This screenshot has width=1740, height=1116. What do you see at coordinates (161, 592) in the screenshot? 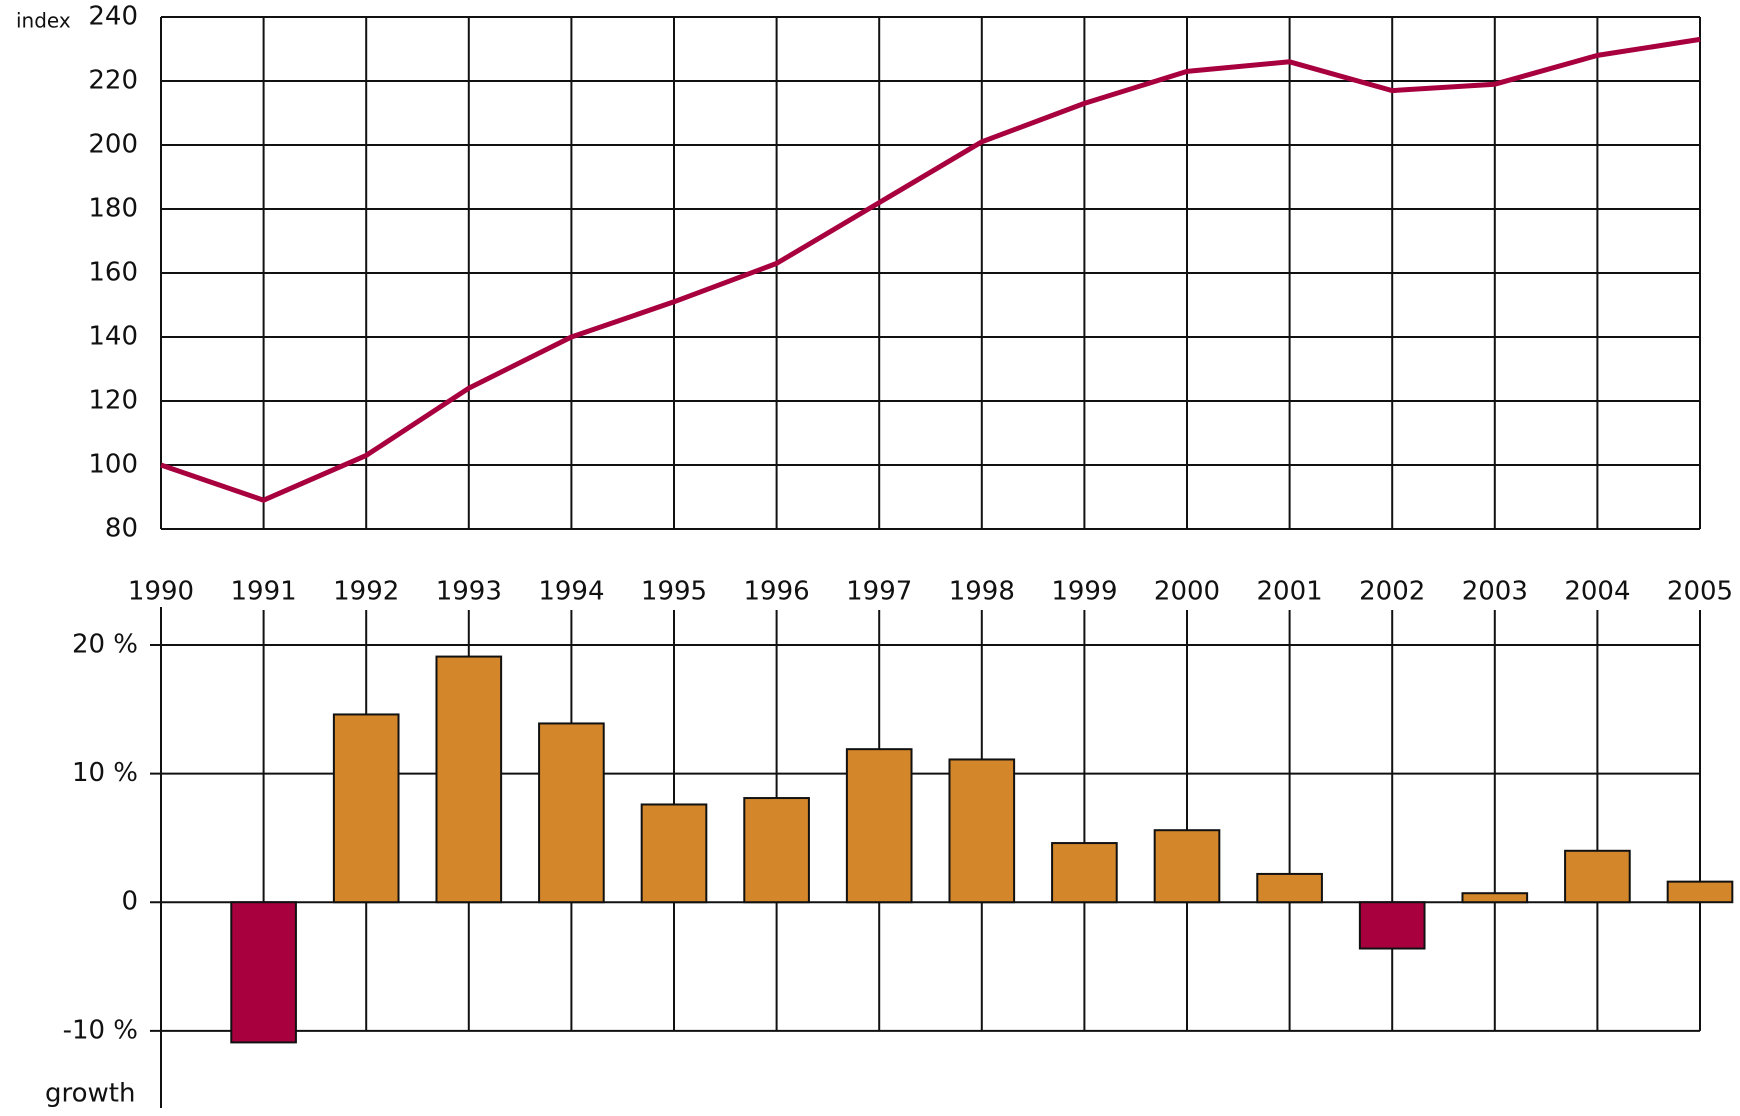
I see `x-tick-label: 1990` at bounding box center [161, 592].